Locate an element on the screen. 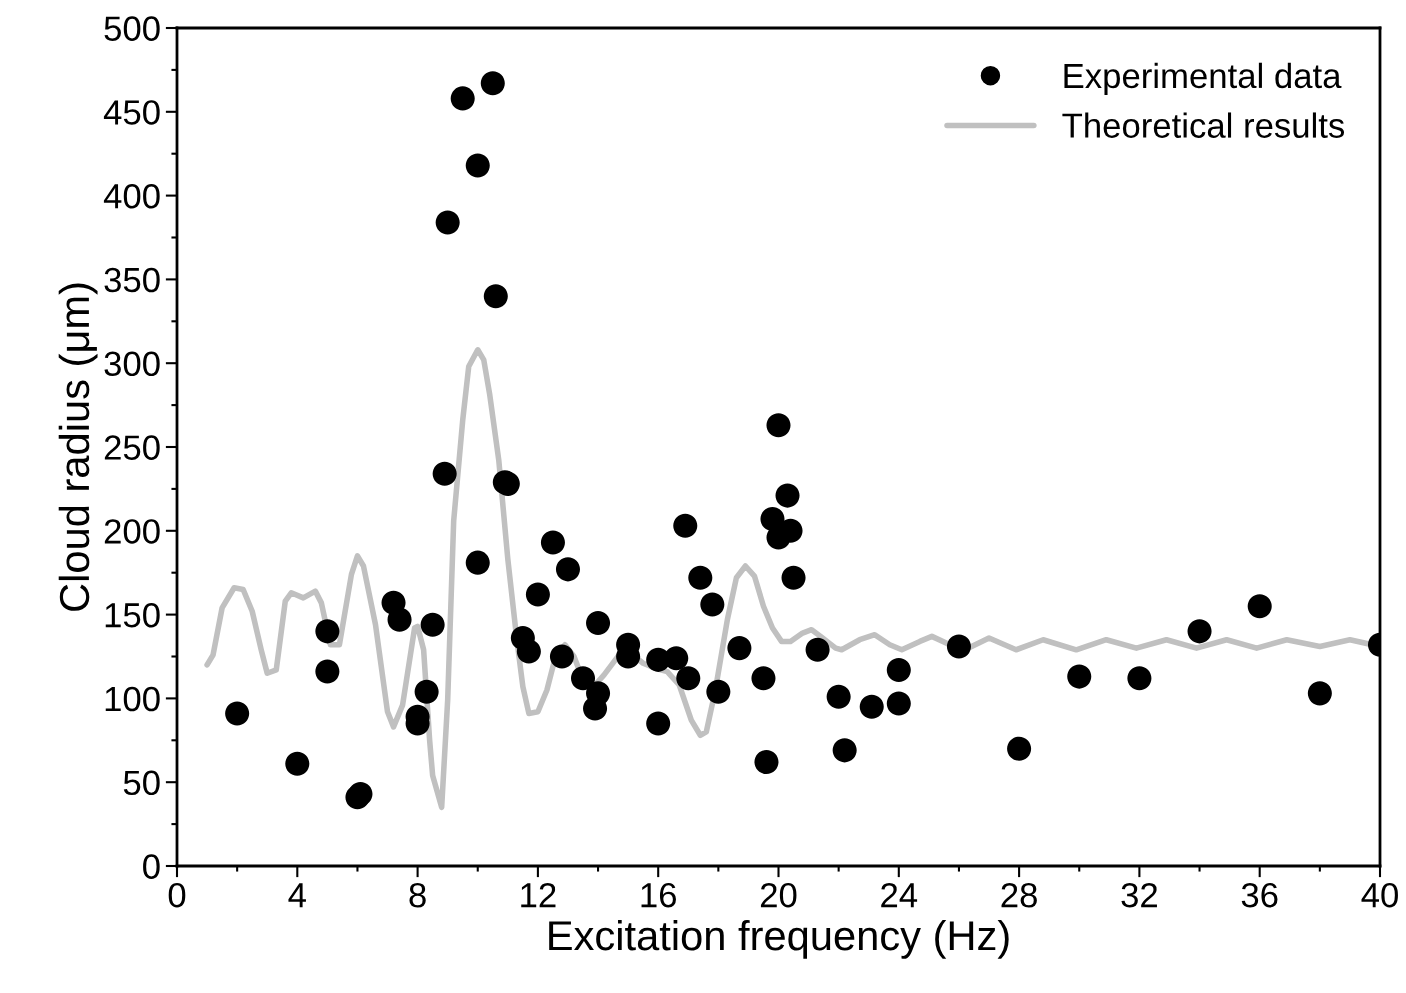 The image size is (1406, 993). x-axis-title: Excitation frequency (Hz) is located at coordinates (779, 939).